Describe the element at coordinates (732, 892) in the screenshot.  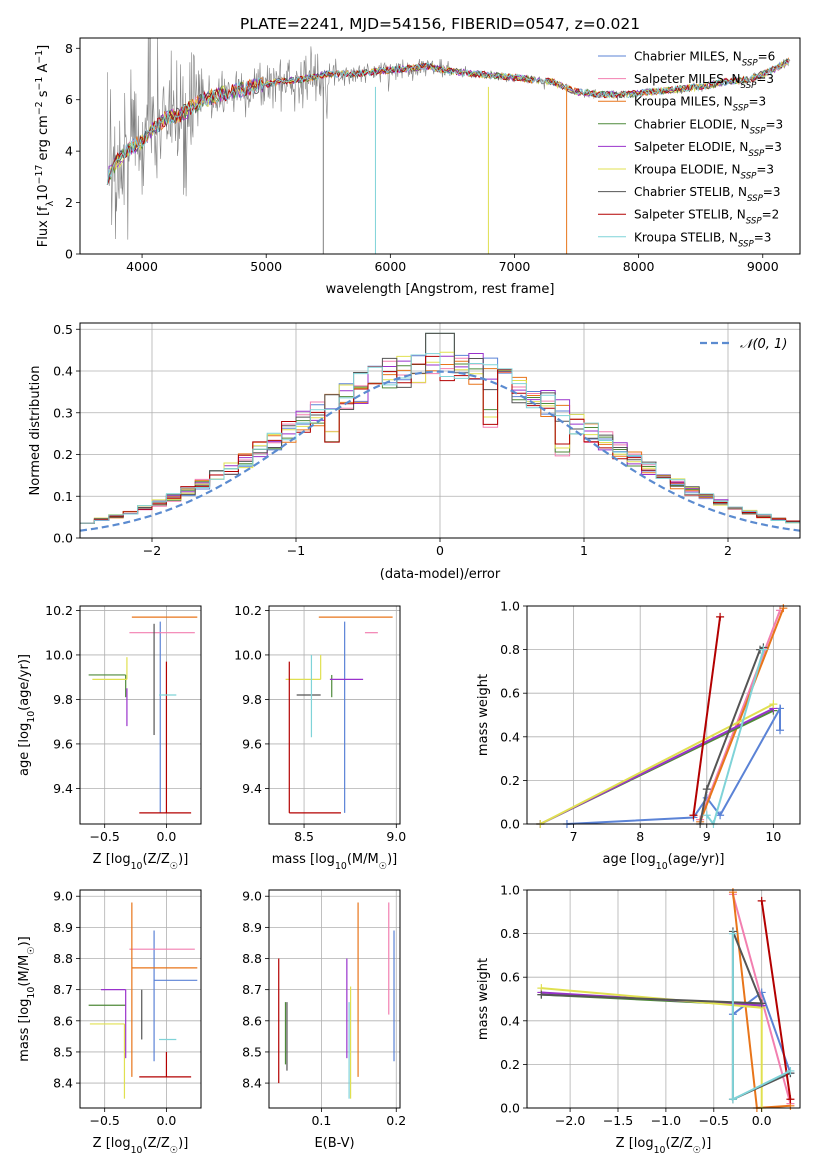
I see `weight-marker-kroupa-miles` at that location.